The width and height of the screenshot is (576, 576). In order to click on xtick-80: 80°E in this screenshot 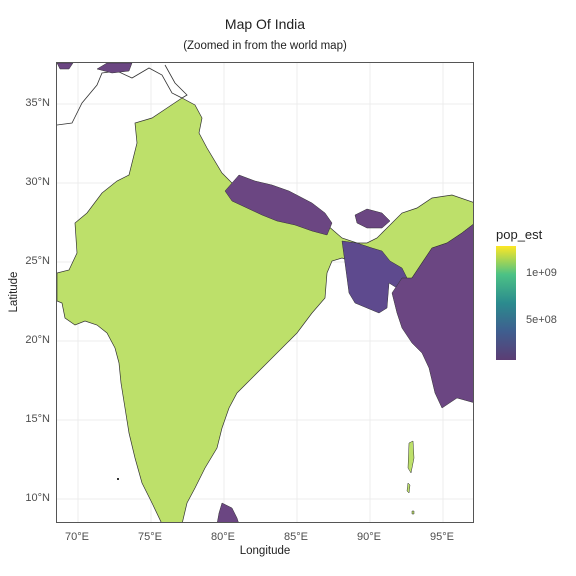, I will do `click(223, 537)`.